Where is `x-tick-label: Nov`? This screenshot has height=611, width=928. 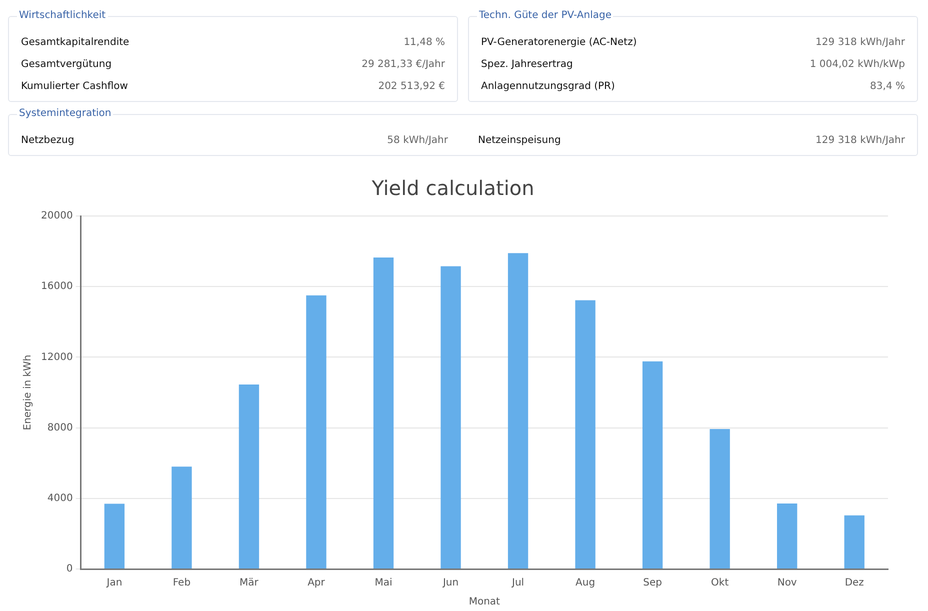
x-tick-label: Nov is located at coordinates (787, 583).